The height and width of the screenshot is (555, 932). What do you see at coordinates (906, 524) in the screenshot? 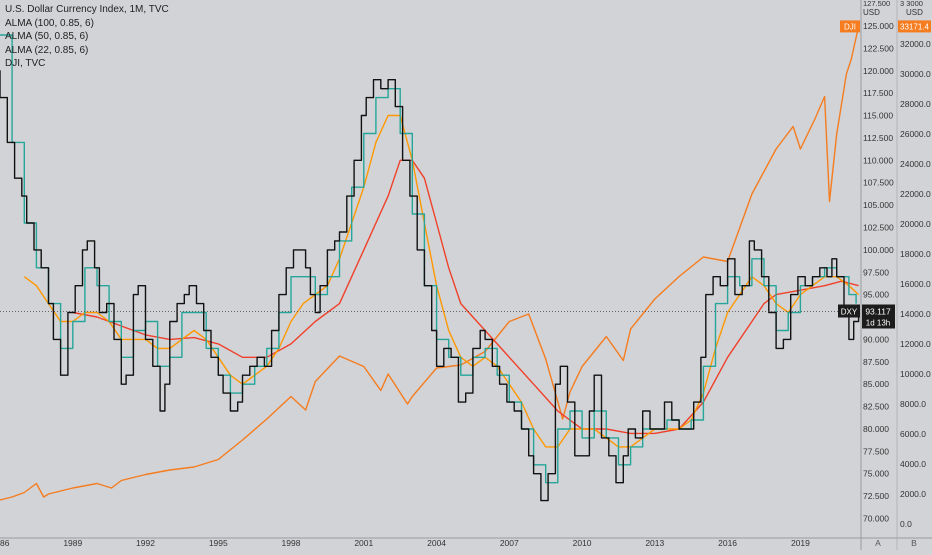
I see `y-right-tick-label: 0.0` at bounding box center [906, 524].